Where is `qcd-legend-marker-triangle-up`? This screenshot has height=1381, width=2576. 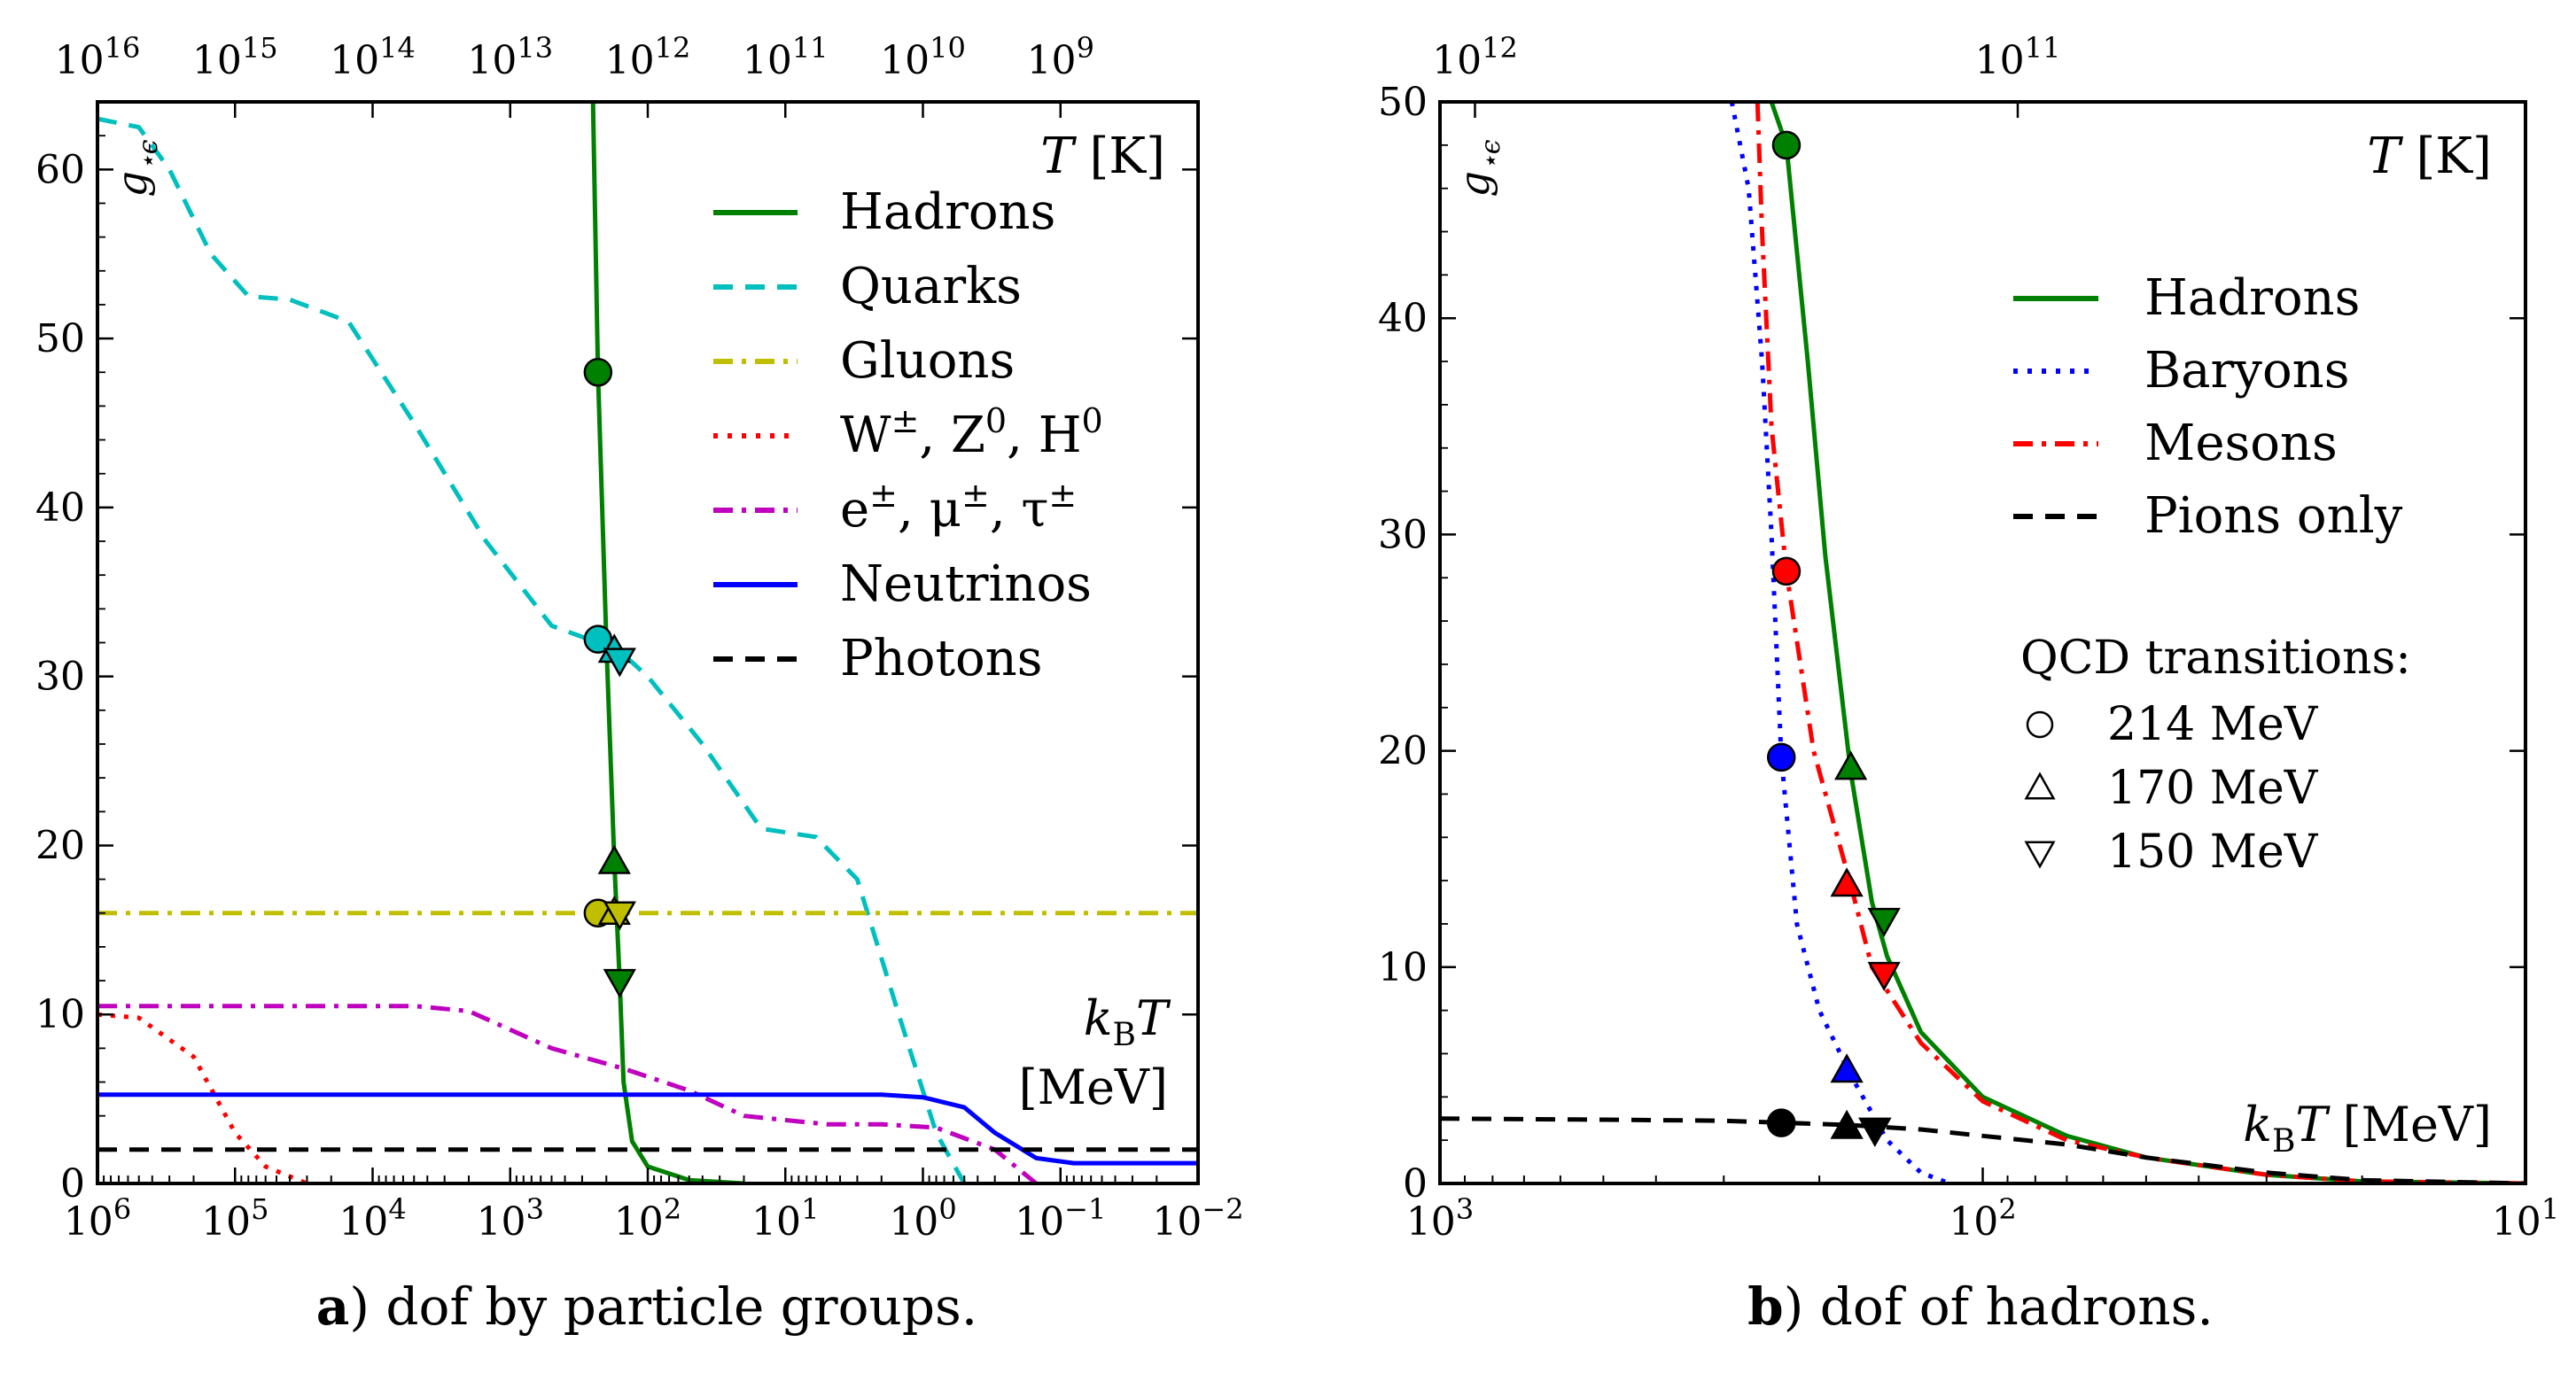
qcd-legend-marker-triangle-up is located at coordinates (2040, 786).